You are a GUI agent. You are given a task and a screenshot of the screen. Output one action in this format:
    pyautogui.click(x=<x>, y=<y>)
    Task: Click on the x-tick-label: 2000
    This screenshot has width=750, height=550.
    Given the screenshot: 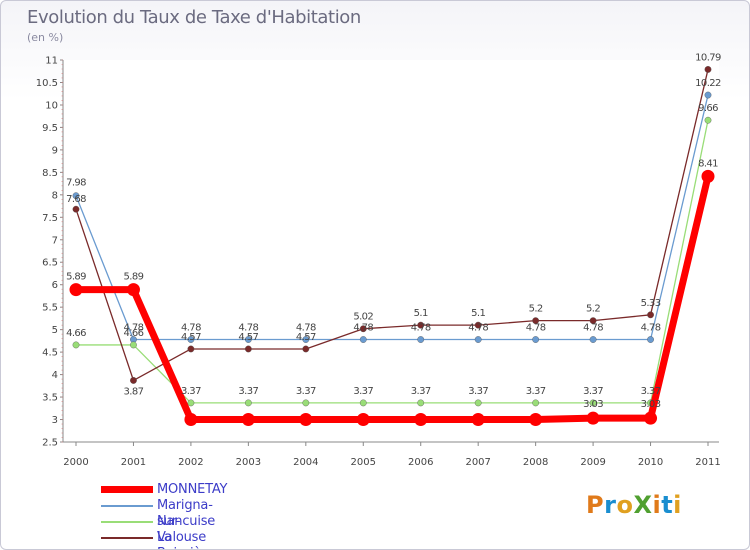 What is the action you would take?
    pyautogui.click(x=75, y=462)
    